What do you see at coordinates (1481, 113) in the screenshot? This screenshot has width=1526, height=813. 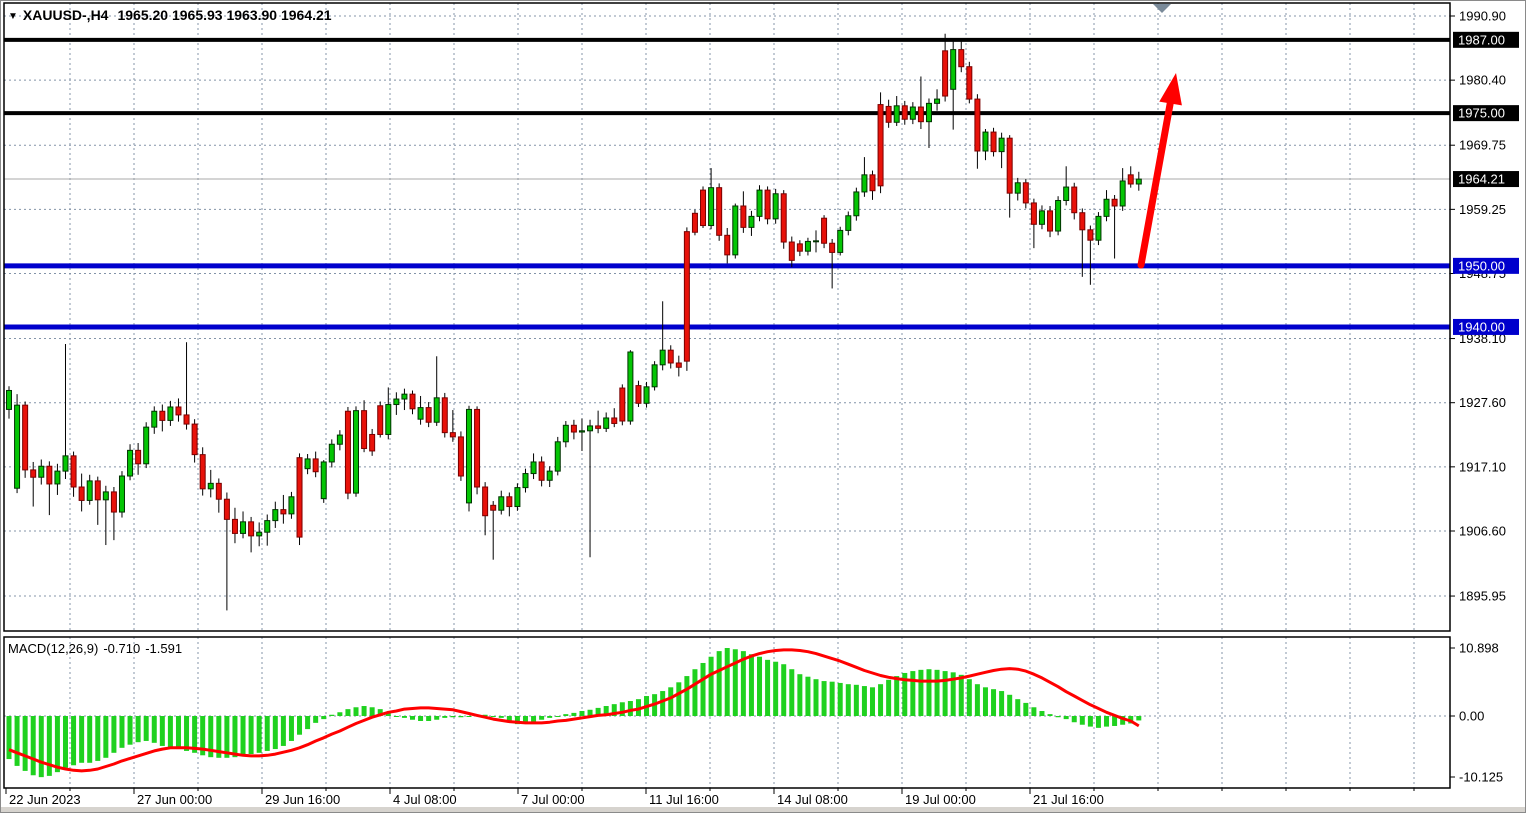 I see `svg-text: 1975.00` at bounding box center [1481, 113].